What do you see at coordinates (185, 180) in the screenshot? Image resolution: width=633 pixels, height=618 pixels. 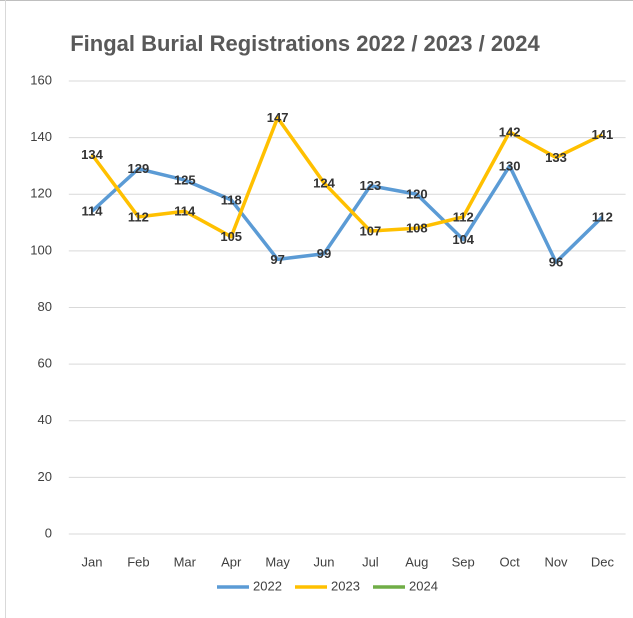 I see `data-label: 125` at bounding box center [185, 180].